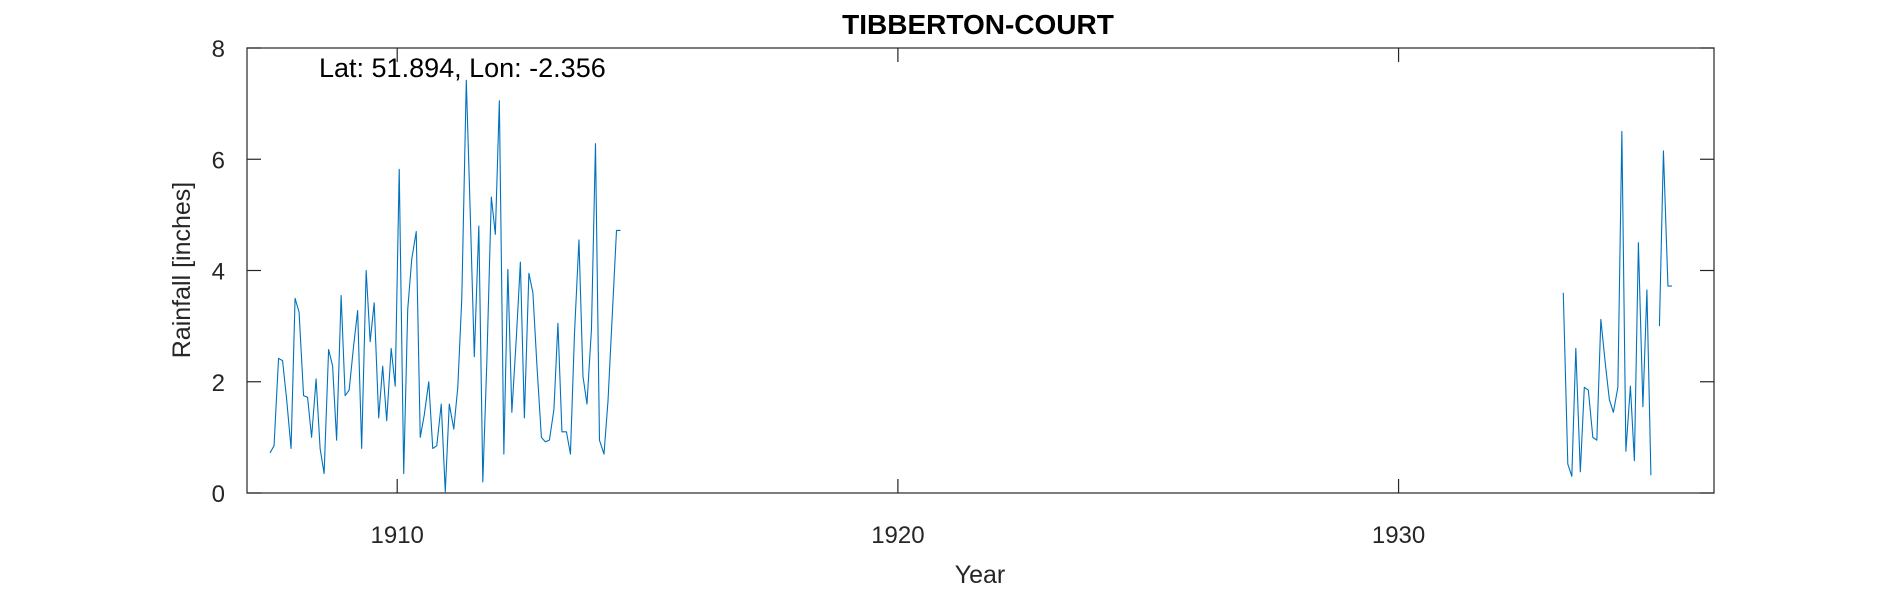 Image resolution: width=1890 pixels, height=591 pixels. I want to click on y-axis-label: Rainfall [inches], so click(182, 270).